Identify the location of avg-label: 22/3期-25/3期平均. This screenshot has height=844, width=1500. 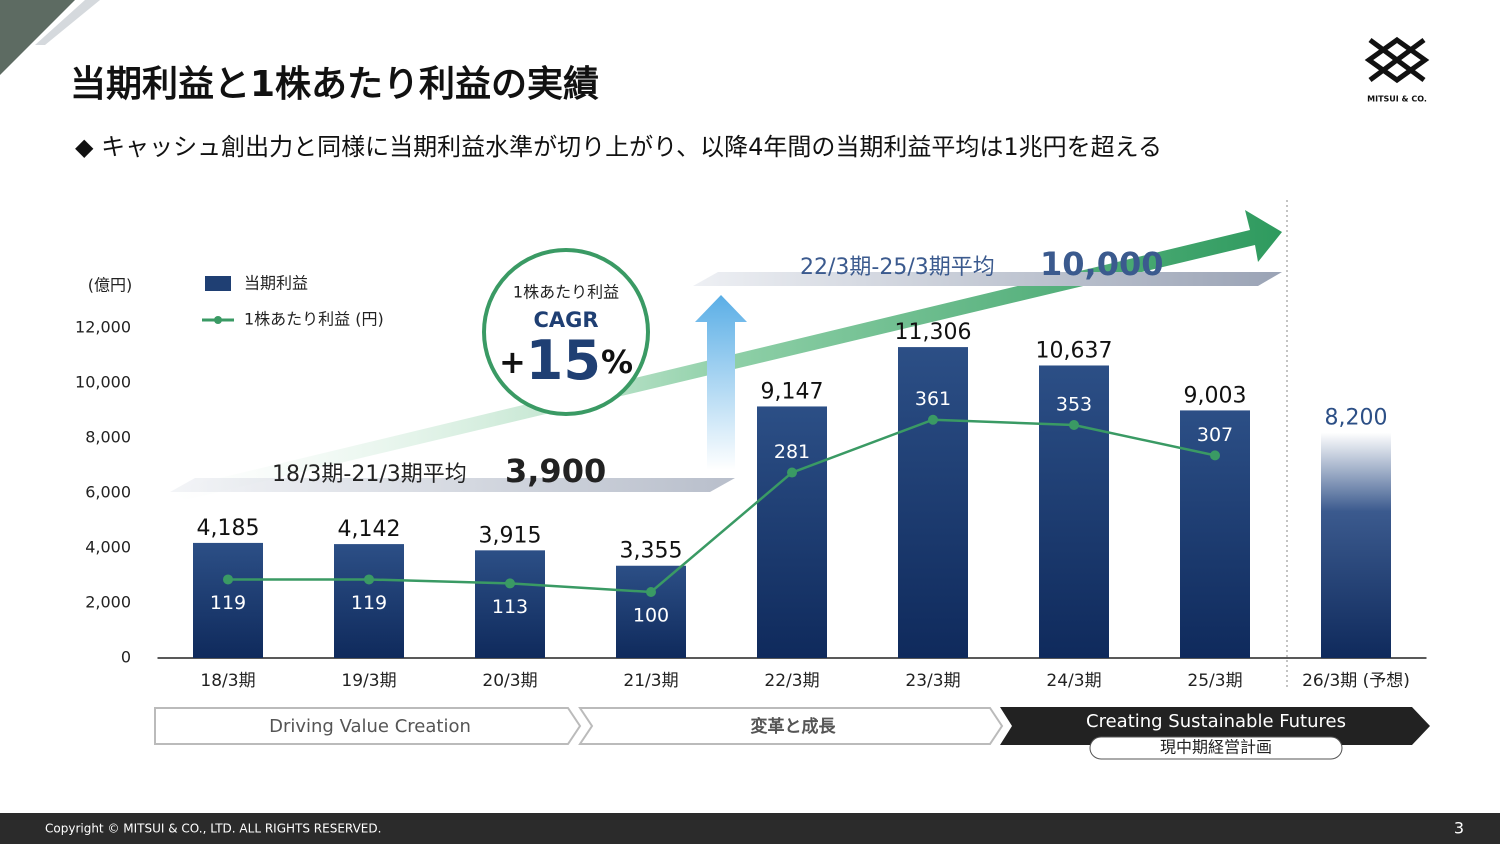
(897, 267).